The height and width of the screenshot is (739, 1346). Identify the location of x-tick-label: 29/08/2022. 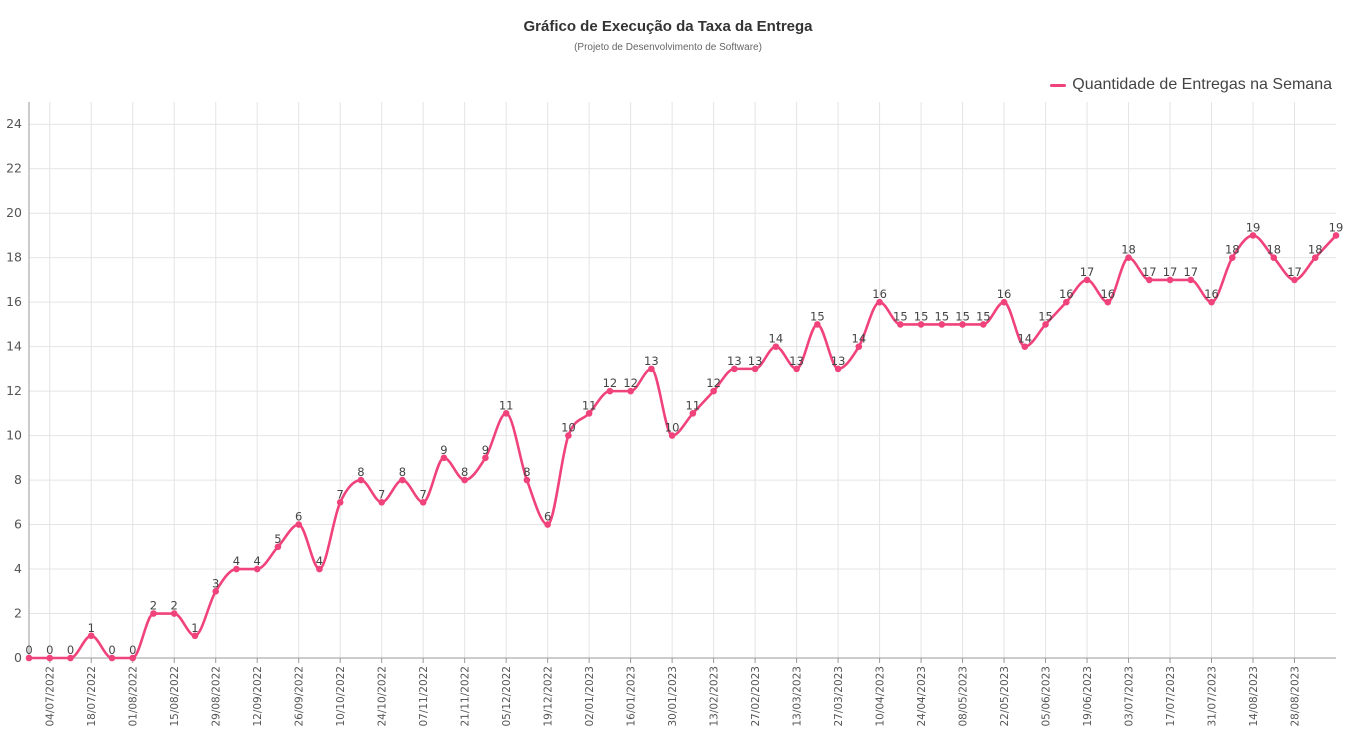
(217, 696).